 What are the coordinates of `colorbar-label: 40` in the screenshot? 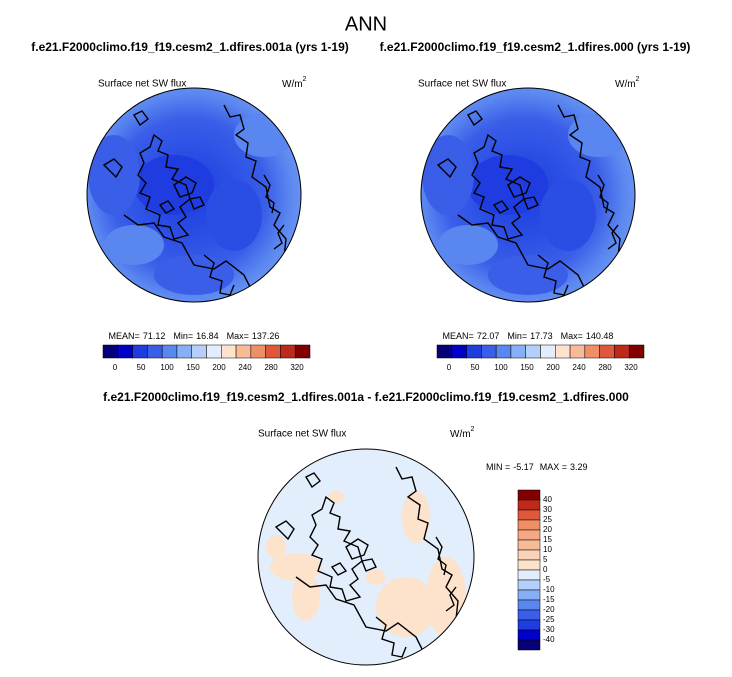 It's located at (547, 499).